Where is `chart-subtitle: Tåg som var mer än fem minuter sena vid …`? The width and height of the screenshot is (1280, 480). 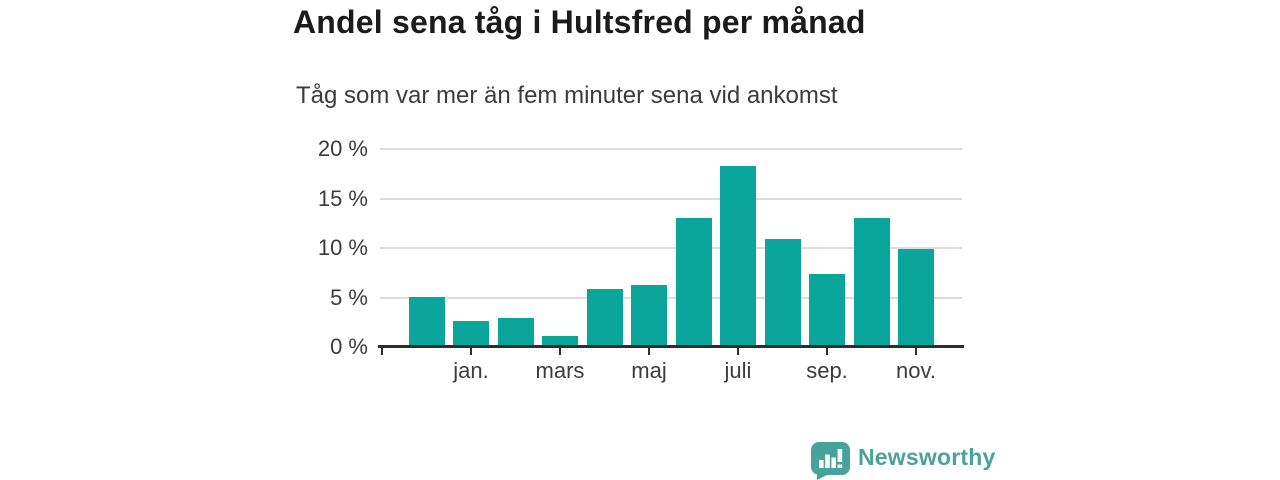 chart-subtitle: Tåg som var mer än fem minuter sena vid … is located at coordinates (567, 95).